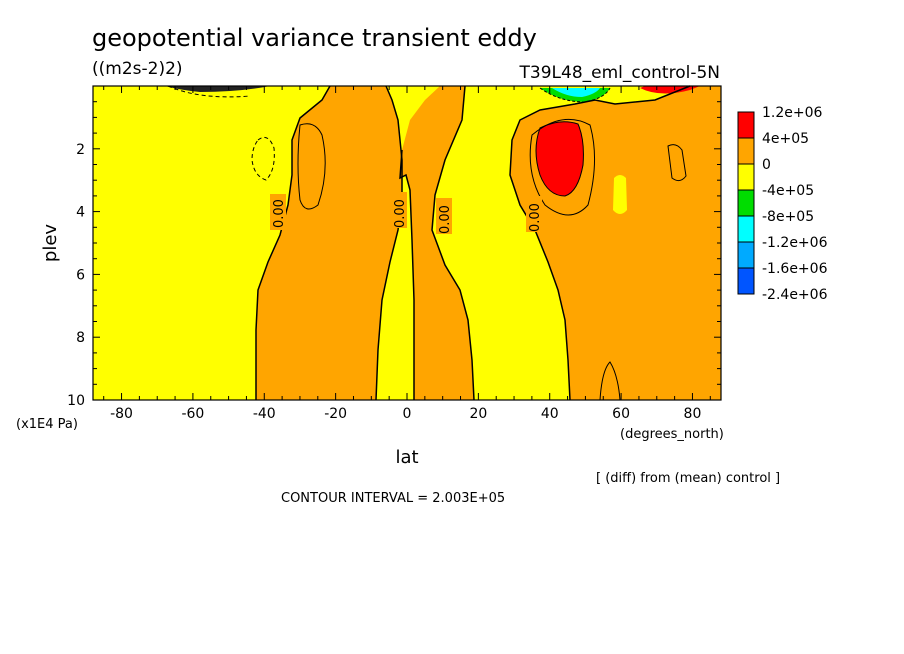 This screenshot has height=654, width=904. I want to click on legend-label: 0, so click(766, 165).